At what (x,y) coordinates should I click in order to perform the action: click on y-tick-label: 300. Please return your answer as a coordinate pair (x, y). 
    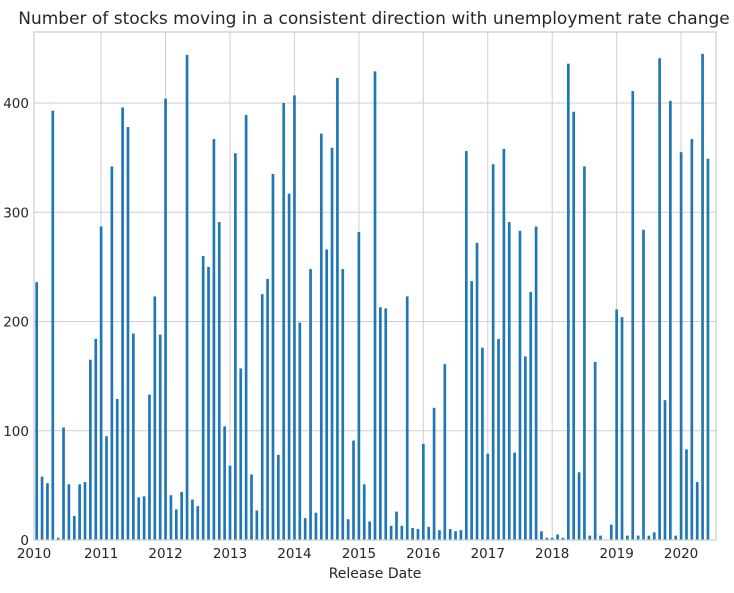
    Looking at the image, I should click on (16, 213).